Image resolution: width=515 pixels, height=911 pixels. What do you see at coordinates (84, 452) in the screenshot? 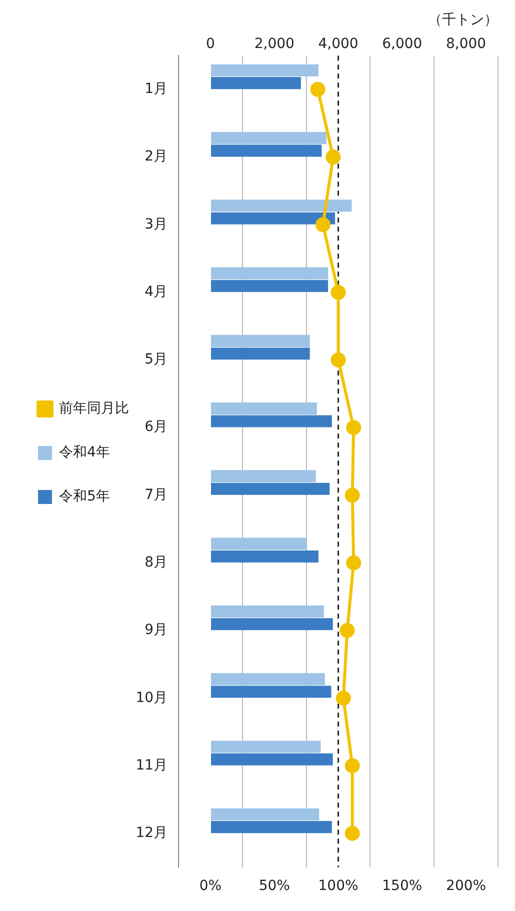
I see `legend-label: 令和4年` at bounding box center [84, 452].